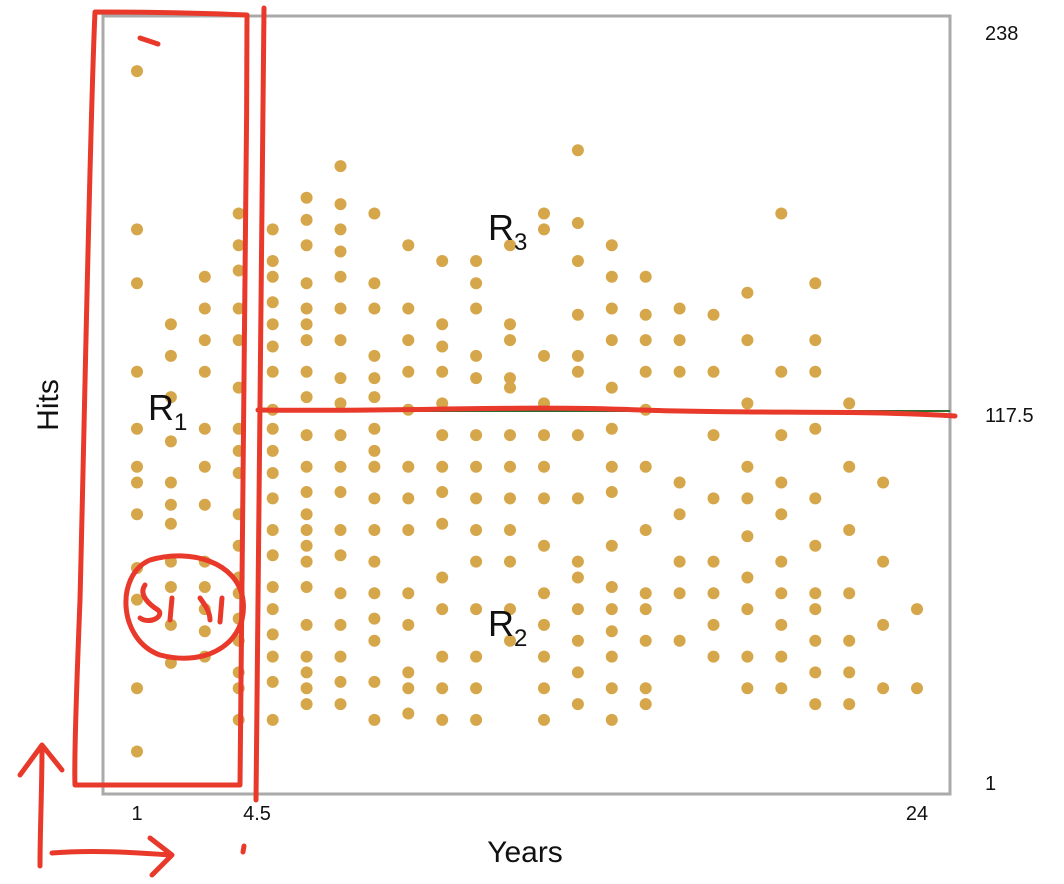  What do you see at coordinates (501, 227) in the screenshot?
I see `region-r3-letter: R` at bounding box center [501, 227].